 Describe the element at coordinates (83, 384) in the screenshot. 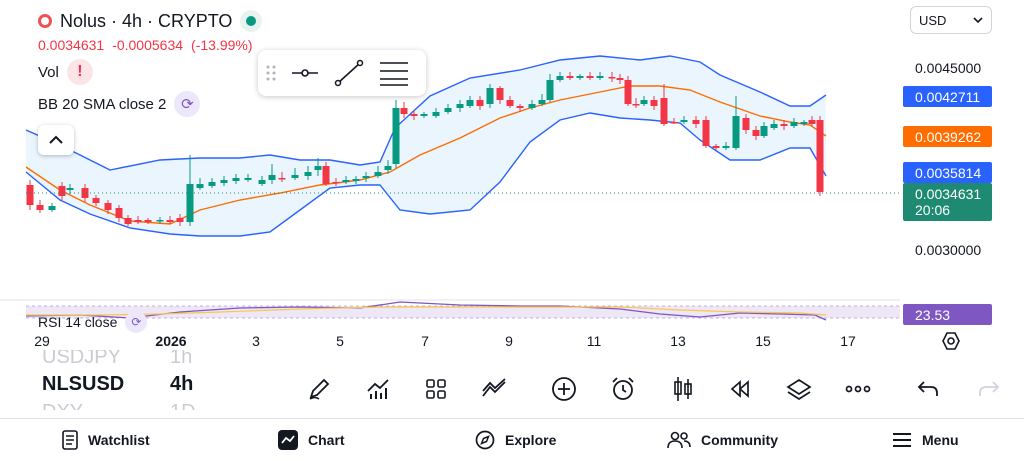

I see `symbol-current: NLSUSD` at that location.